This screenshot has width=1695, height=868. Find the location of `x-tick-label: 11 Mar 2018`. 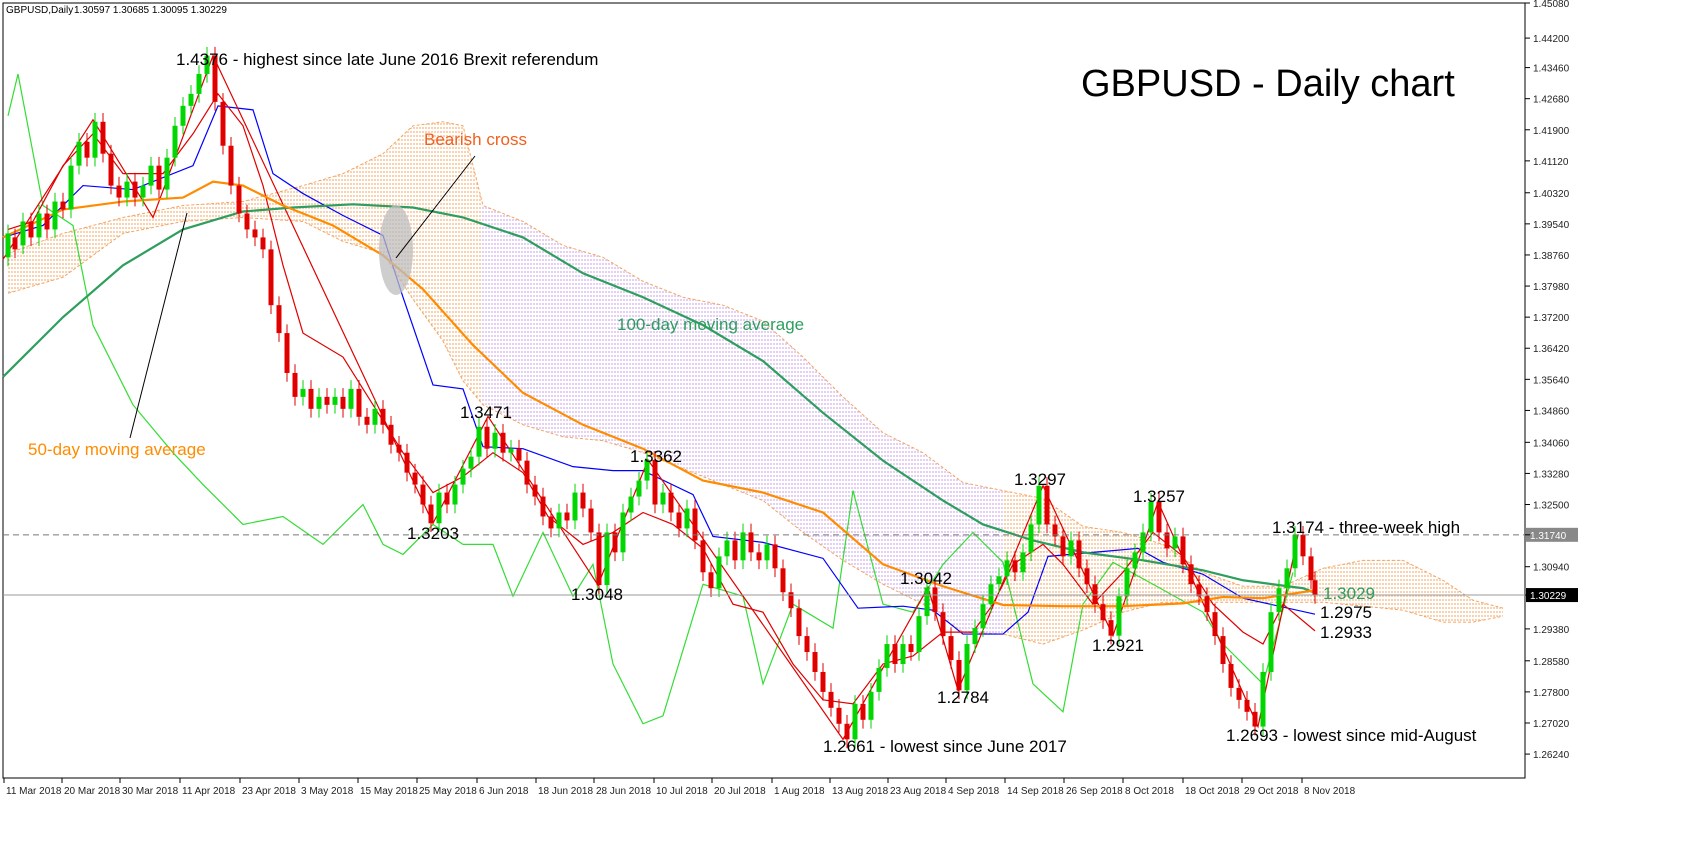

x-tick-label: 11 Mar 2018 is located at coordinates (34, 791).